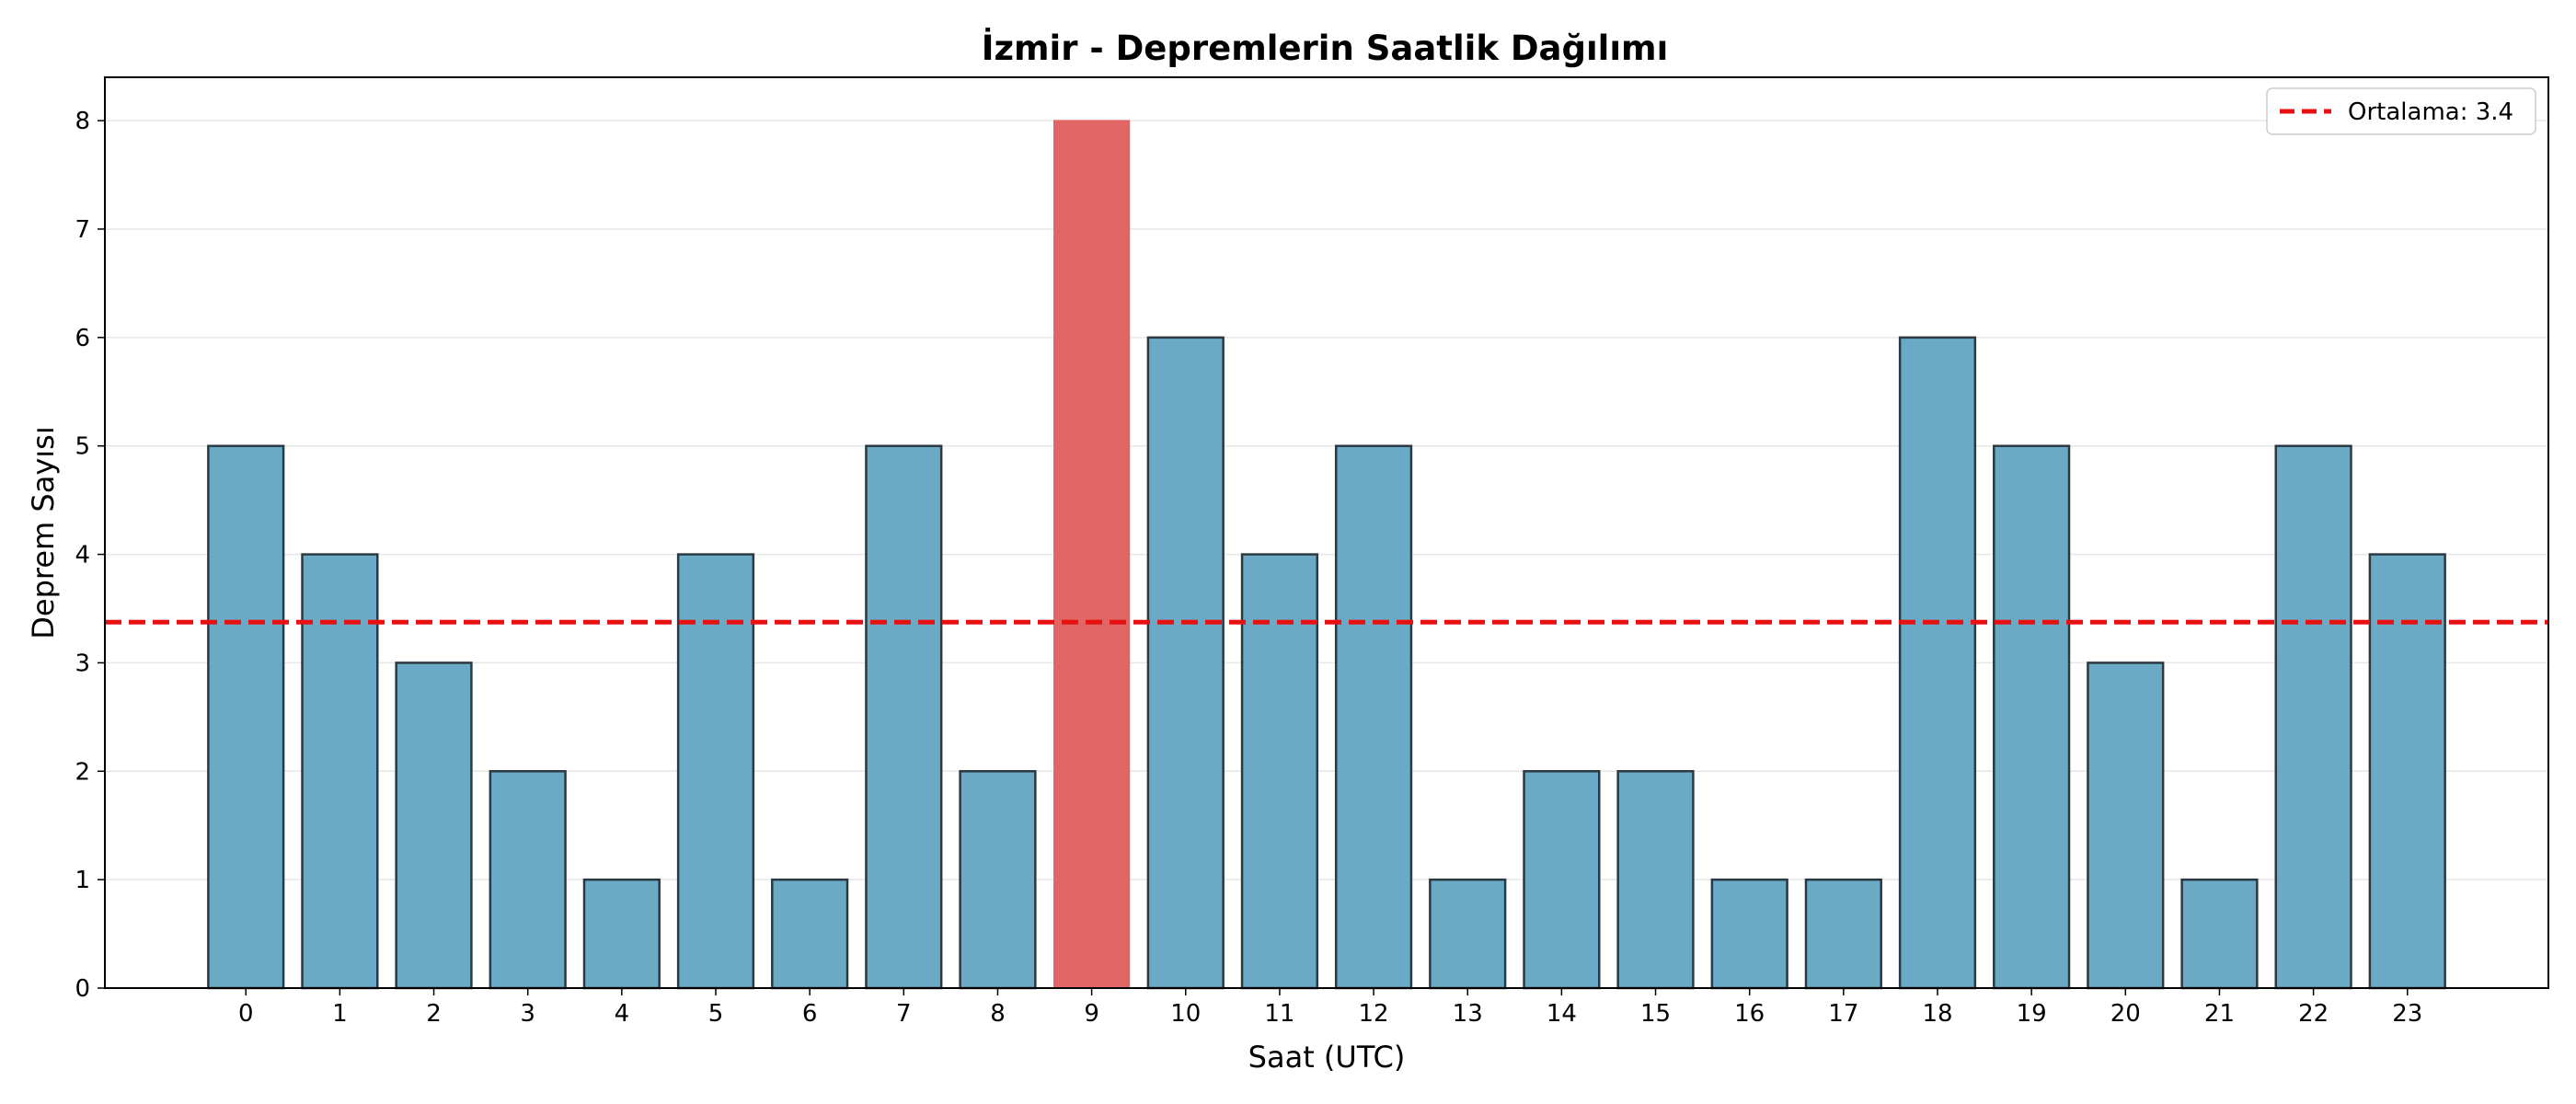 Image resolution: width=2576 pixels, height=1104 pixels. What do you see at coordinates (82, 989) in the screenshot?
I see `y-tick-label: 0` at bounding box center [82, 989].